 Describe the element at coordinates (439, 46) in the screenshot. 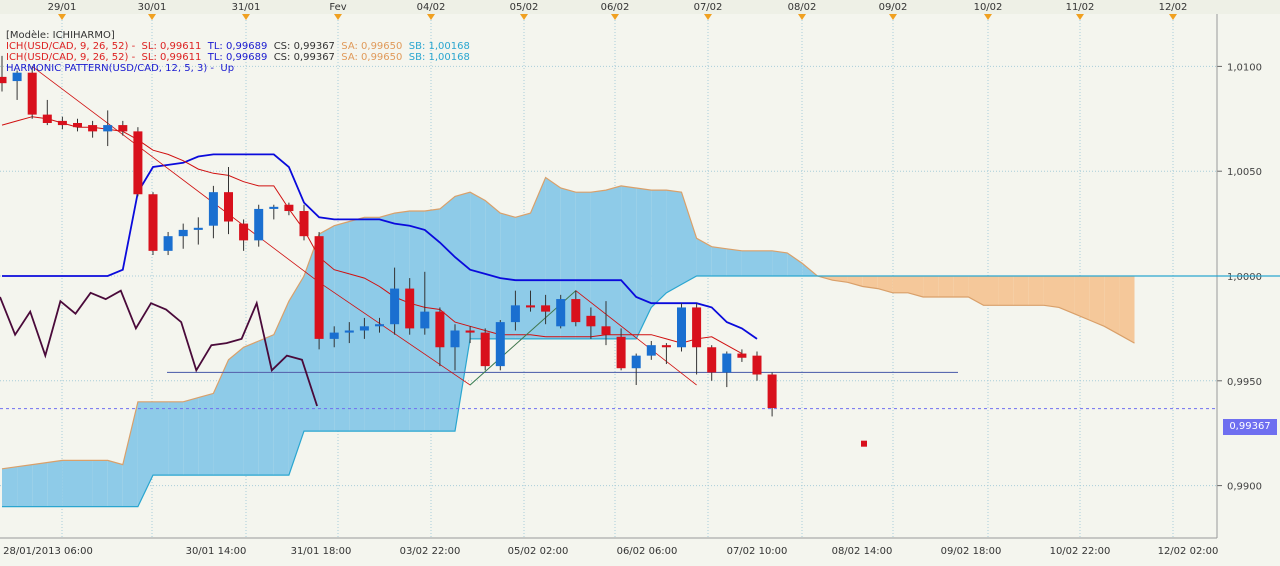

I see `legend-ichimoku-1-sb: SB: 1,00168` at that location.